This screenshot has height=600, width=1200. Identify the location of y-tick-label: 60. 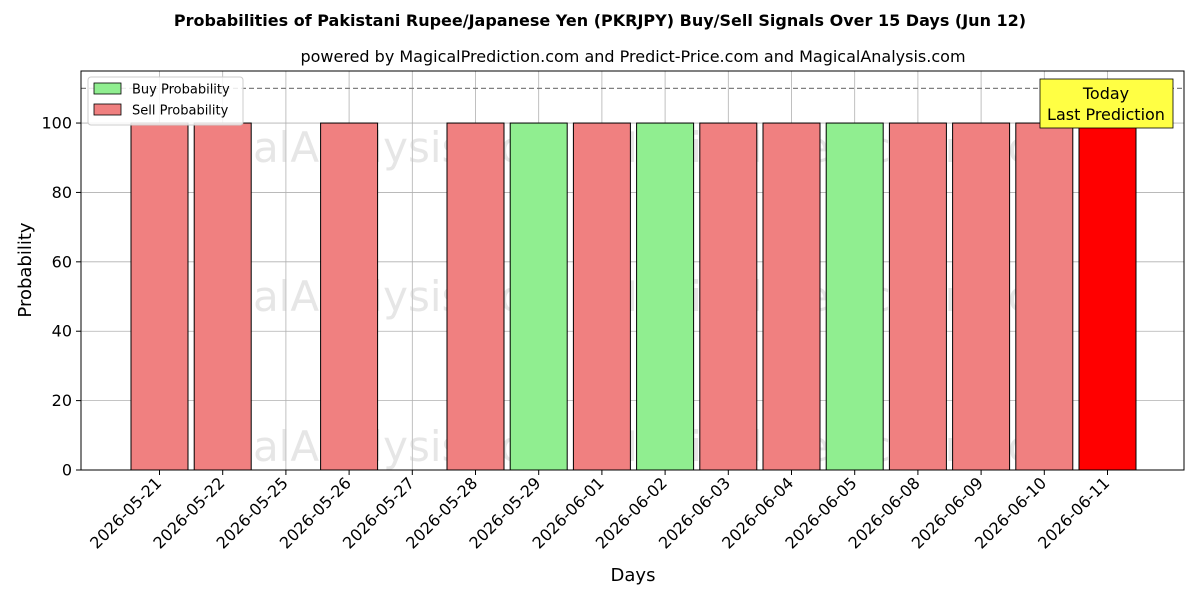
(62, 261).